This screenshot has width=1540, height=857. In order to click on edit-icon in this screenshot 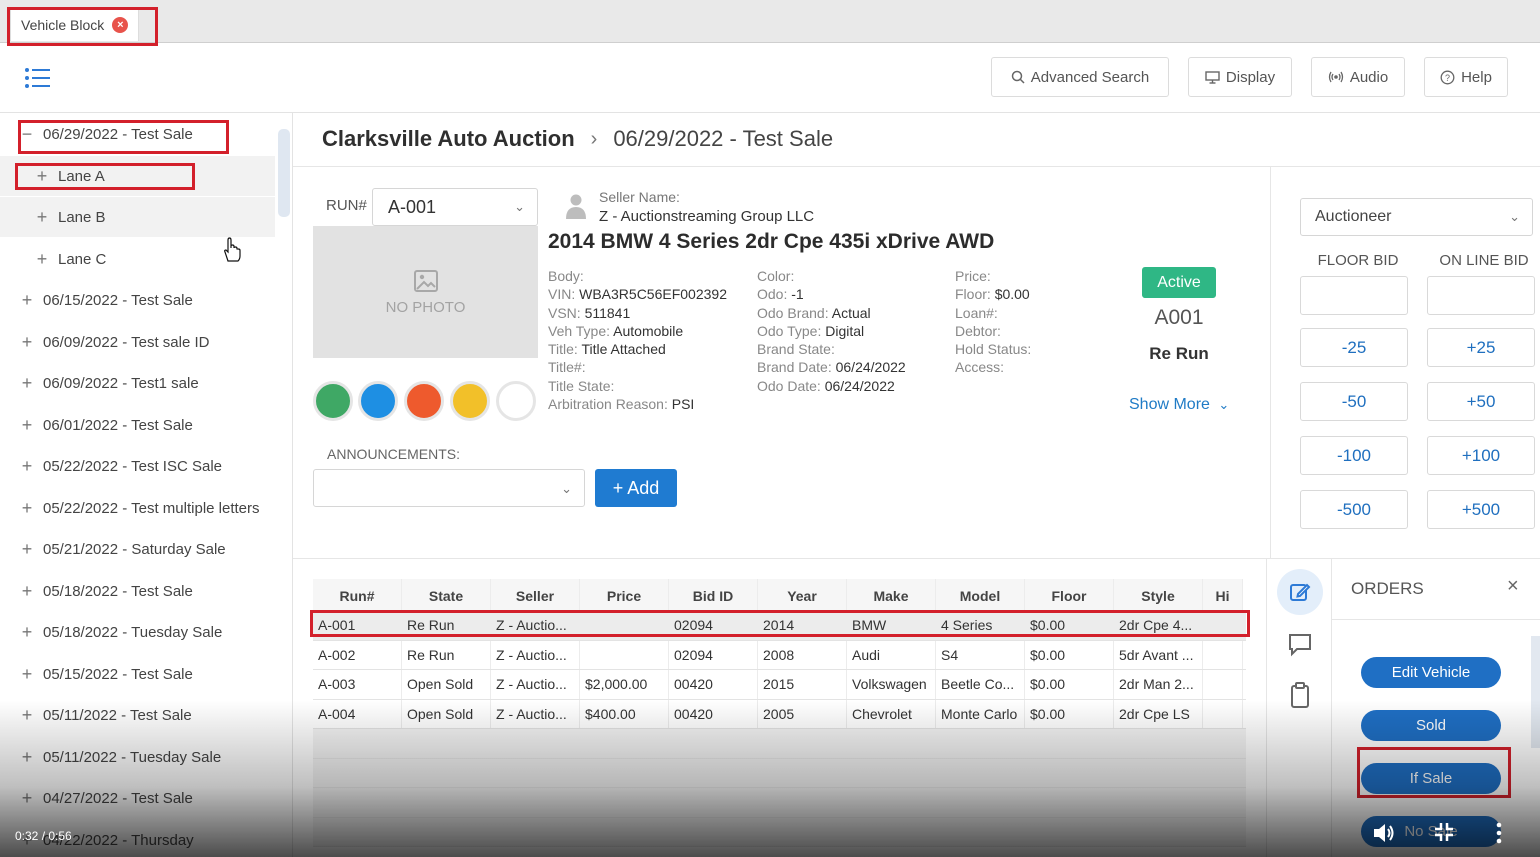, I will do `click(1300, 592)`.